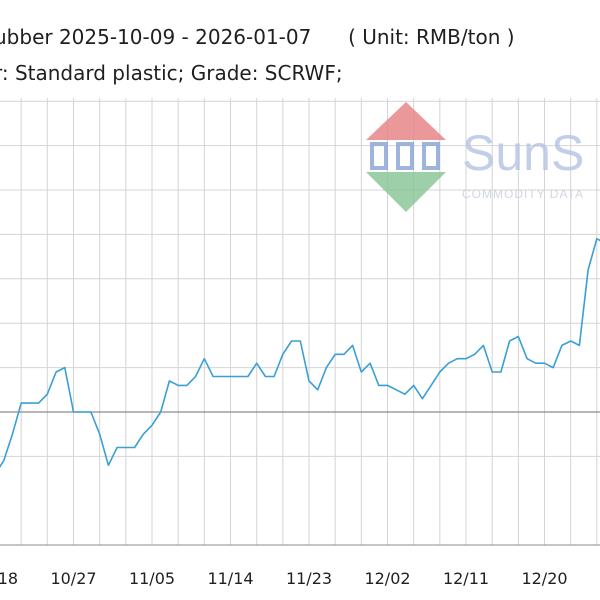 The width and height of the screenshot is (600, 600). I want to click on watermark: SunS COMMODITY DATA, so click(475, 157).